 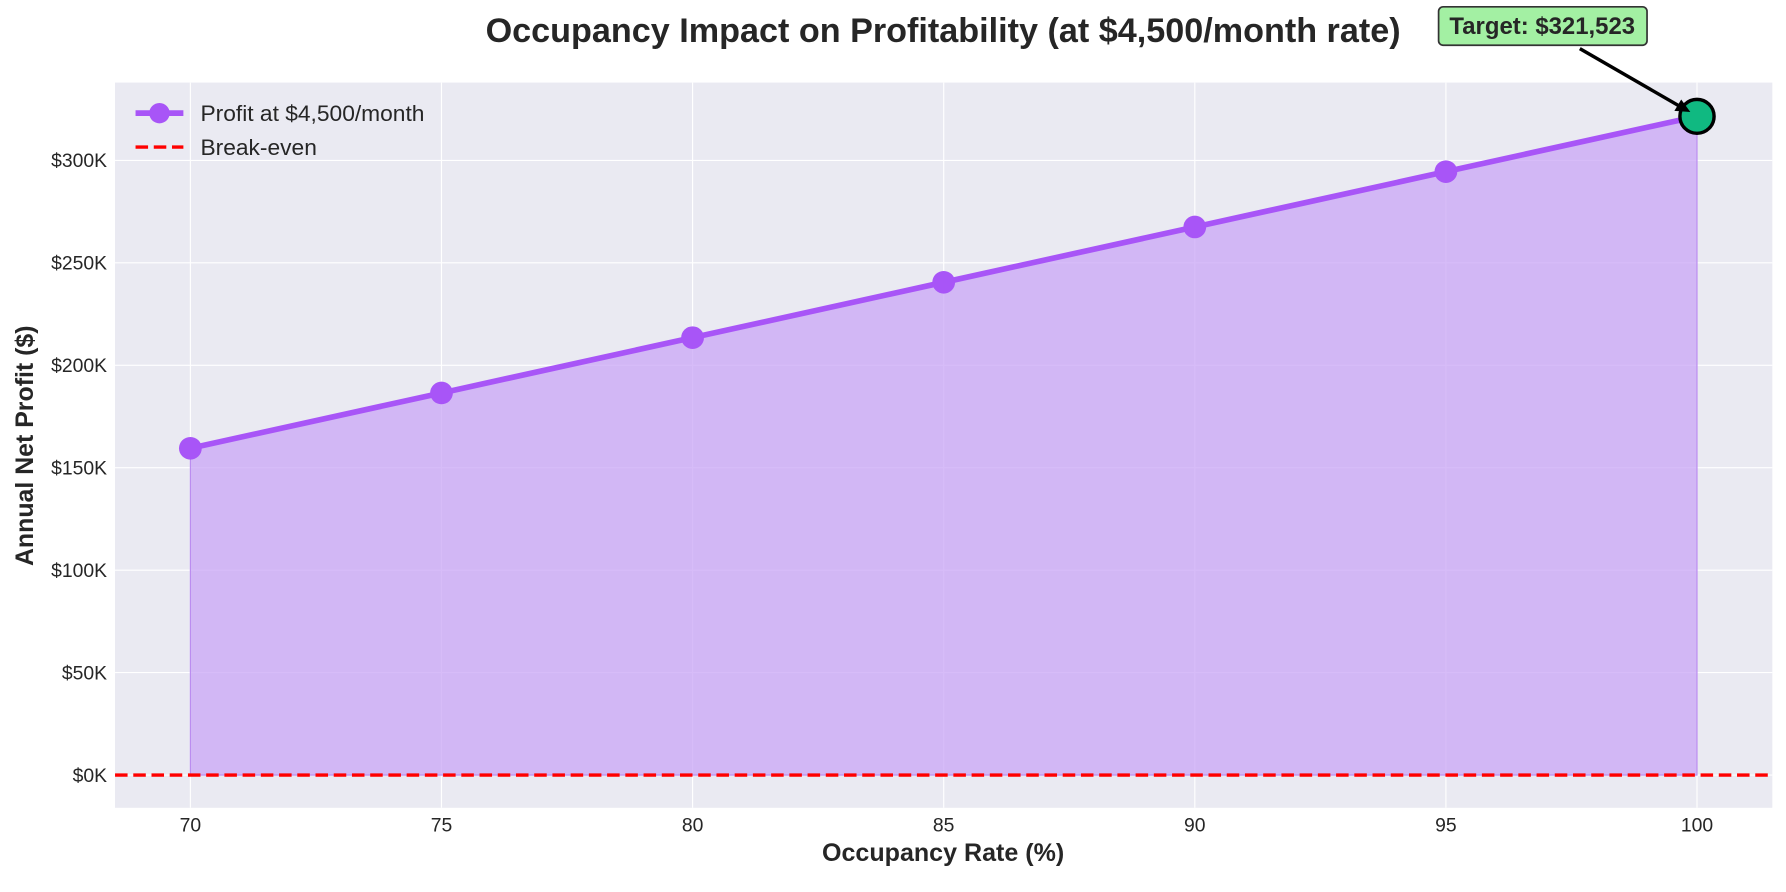 What do you see at coordinates (25, 445) in the screenshot?
I see `y-axis-label: Annual Net Profit ($)` at bounding box center [25, 445].